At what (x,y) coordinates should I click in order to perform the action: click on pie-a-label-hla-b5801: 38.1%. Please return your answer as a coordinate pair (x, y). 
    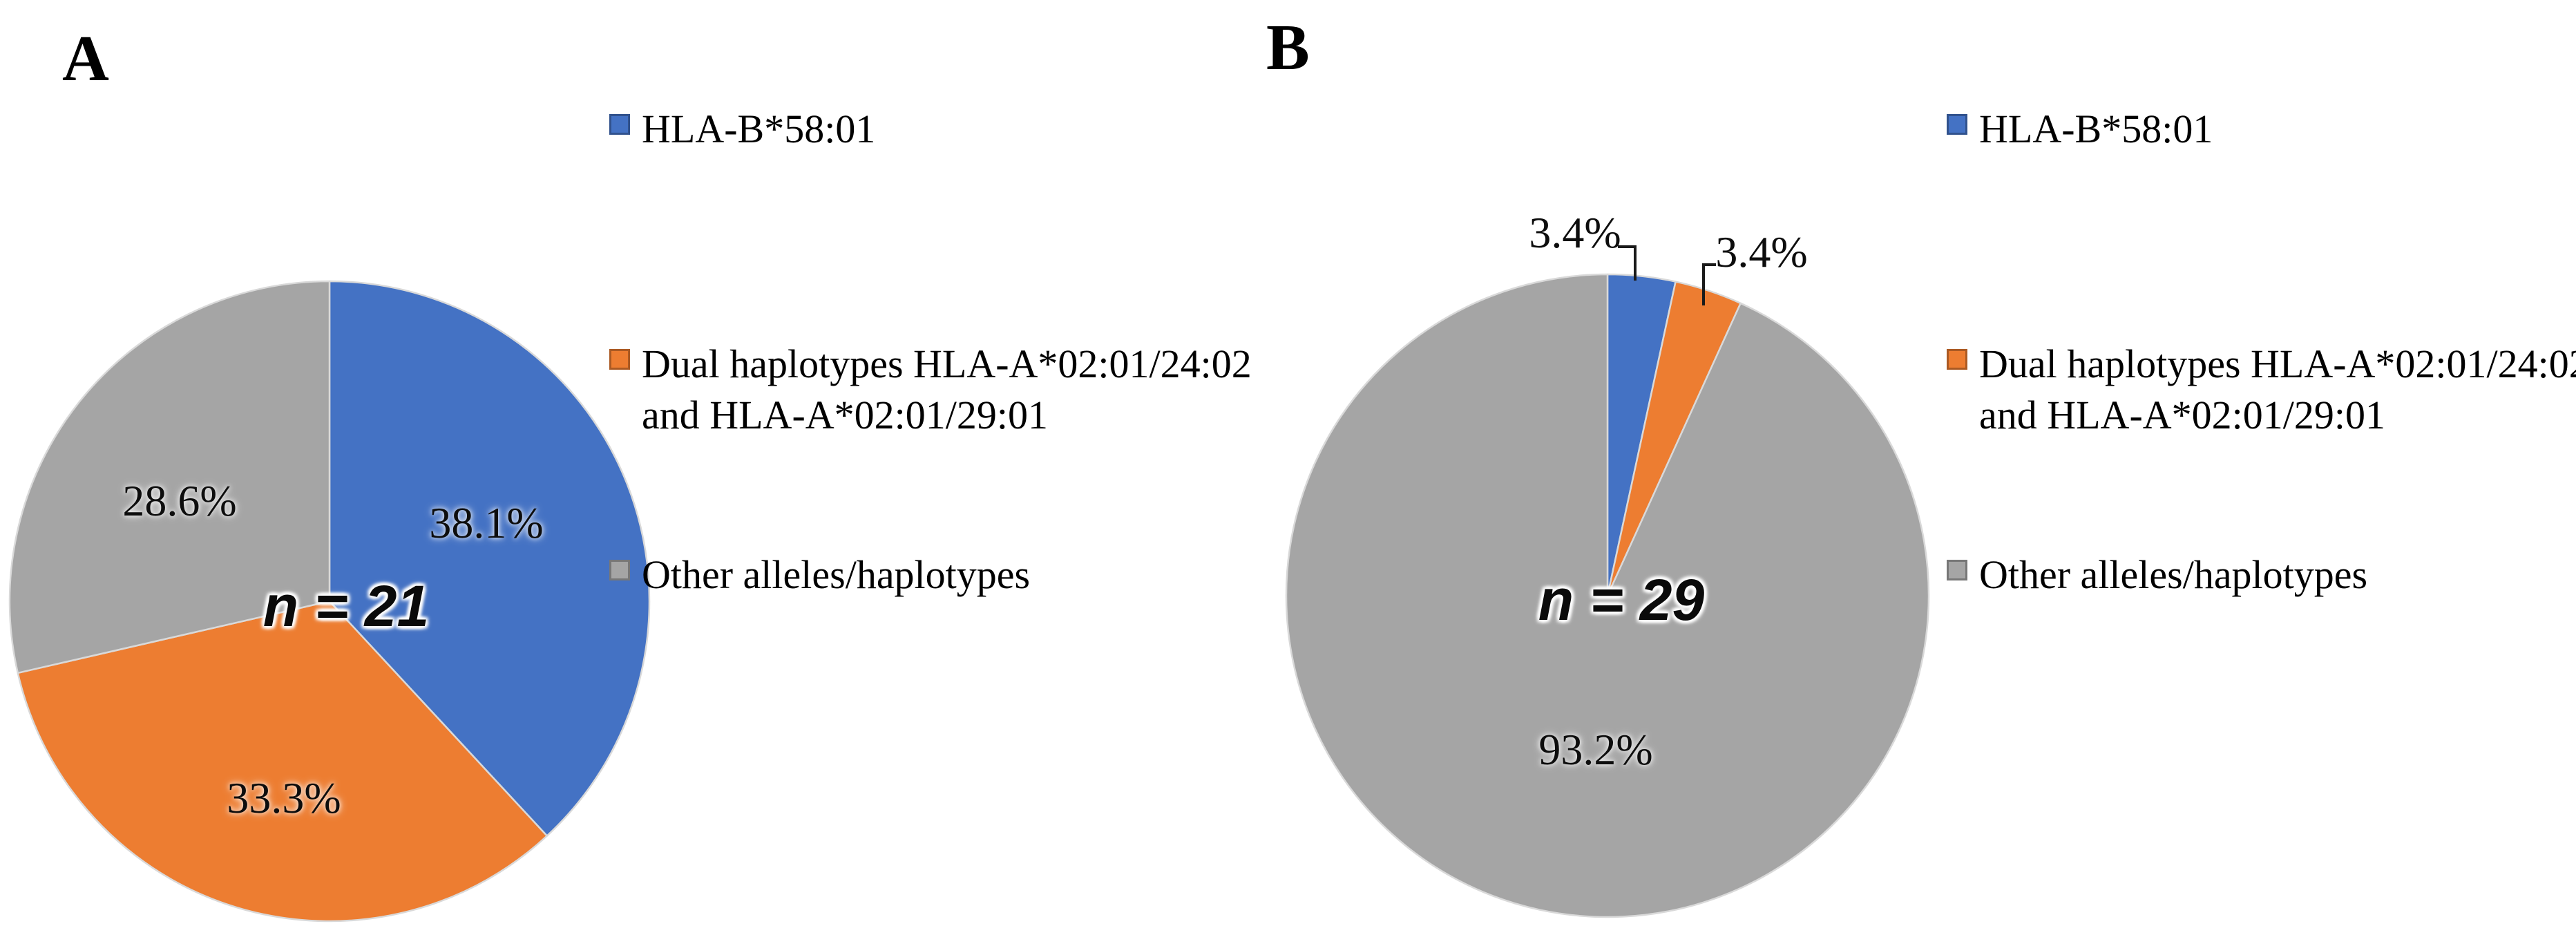
    Looking at the image, I should click on (486, 522).